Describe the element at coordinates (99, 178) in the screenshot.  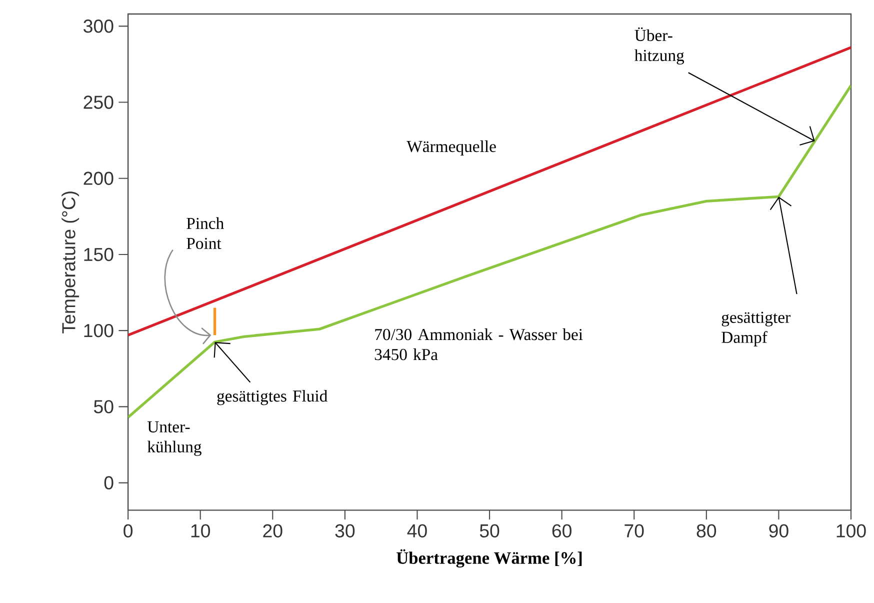
I see `y-tick-label: 200` at that location.